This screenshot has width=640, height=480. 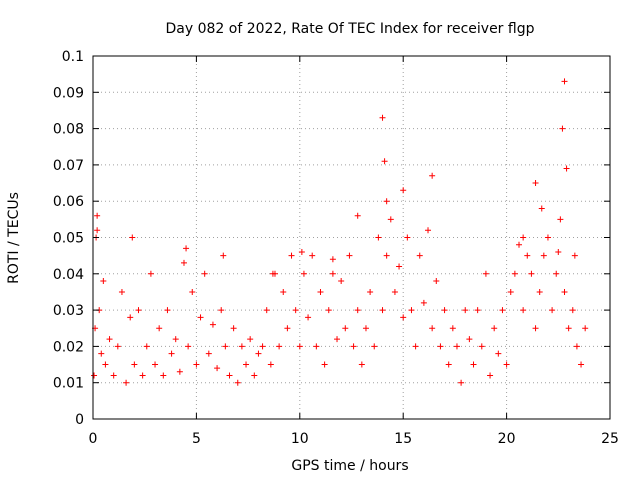 What do you see at coordinates (73, 57) in the screenshot?
I see `y-tick-label: 0.1` at bounding box center [73, 57].